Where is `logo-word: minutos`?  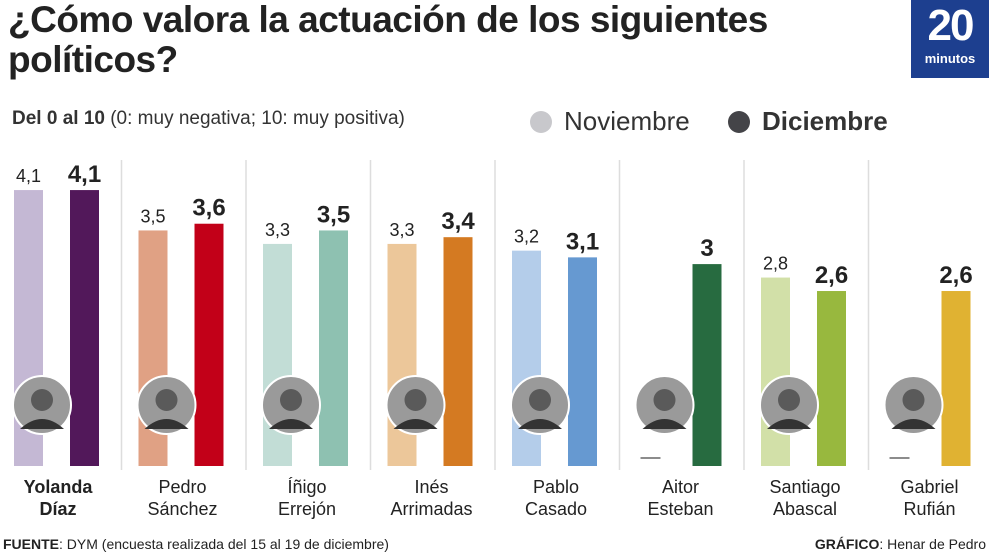
logo-word: minutos is located at coordinates (950, 58).